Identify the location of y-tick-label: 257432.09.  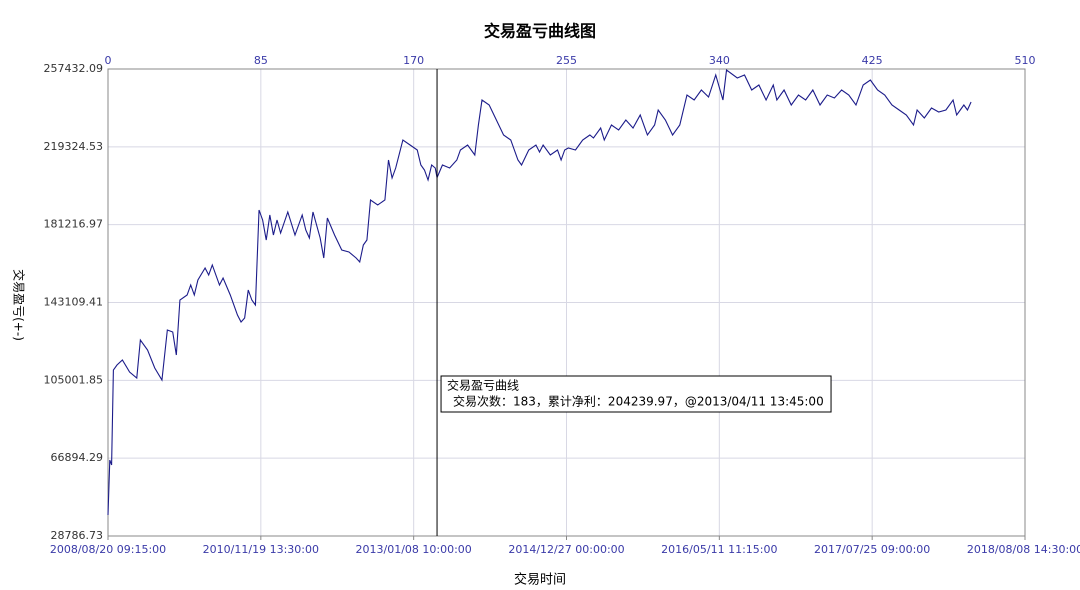
(74, 68).